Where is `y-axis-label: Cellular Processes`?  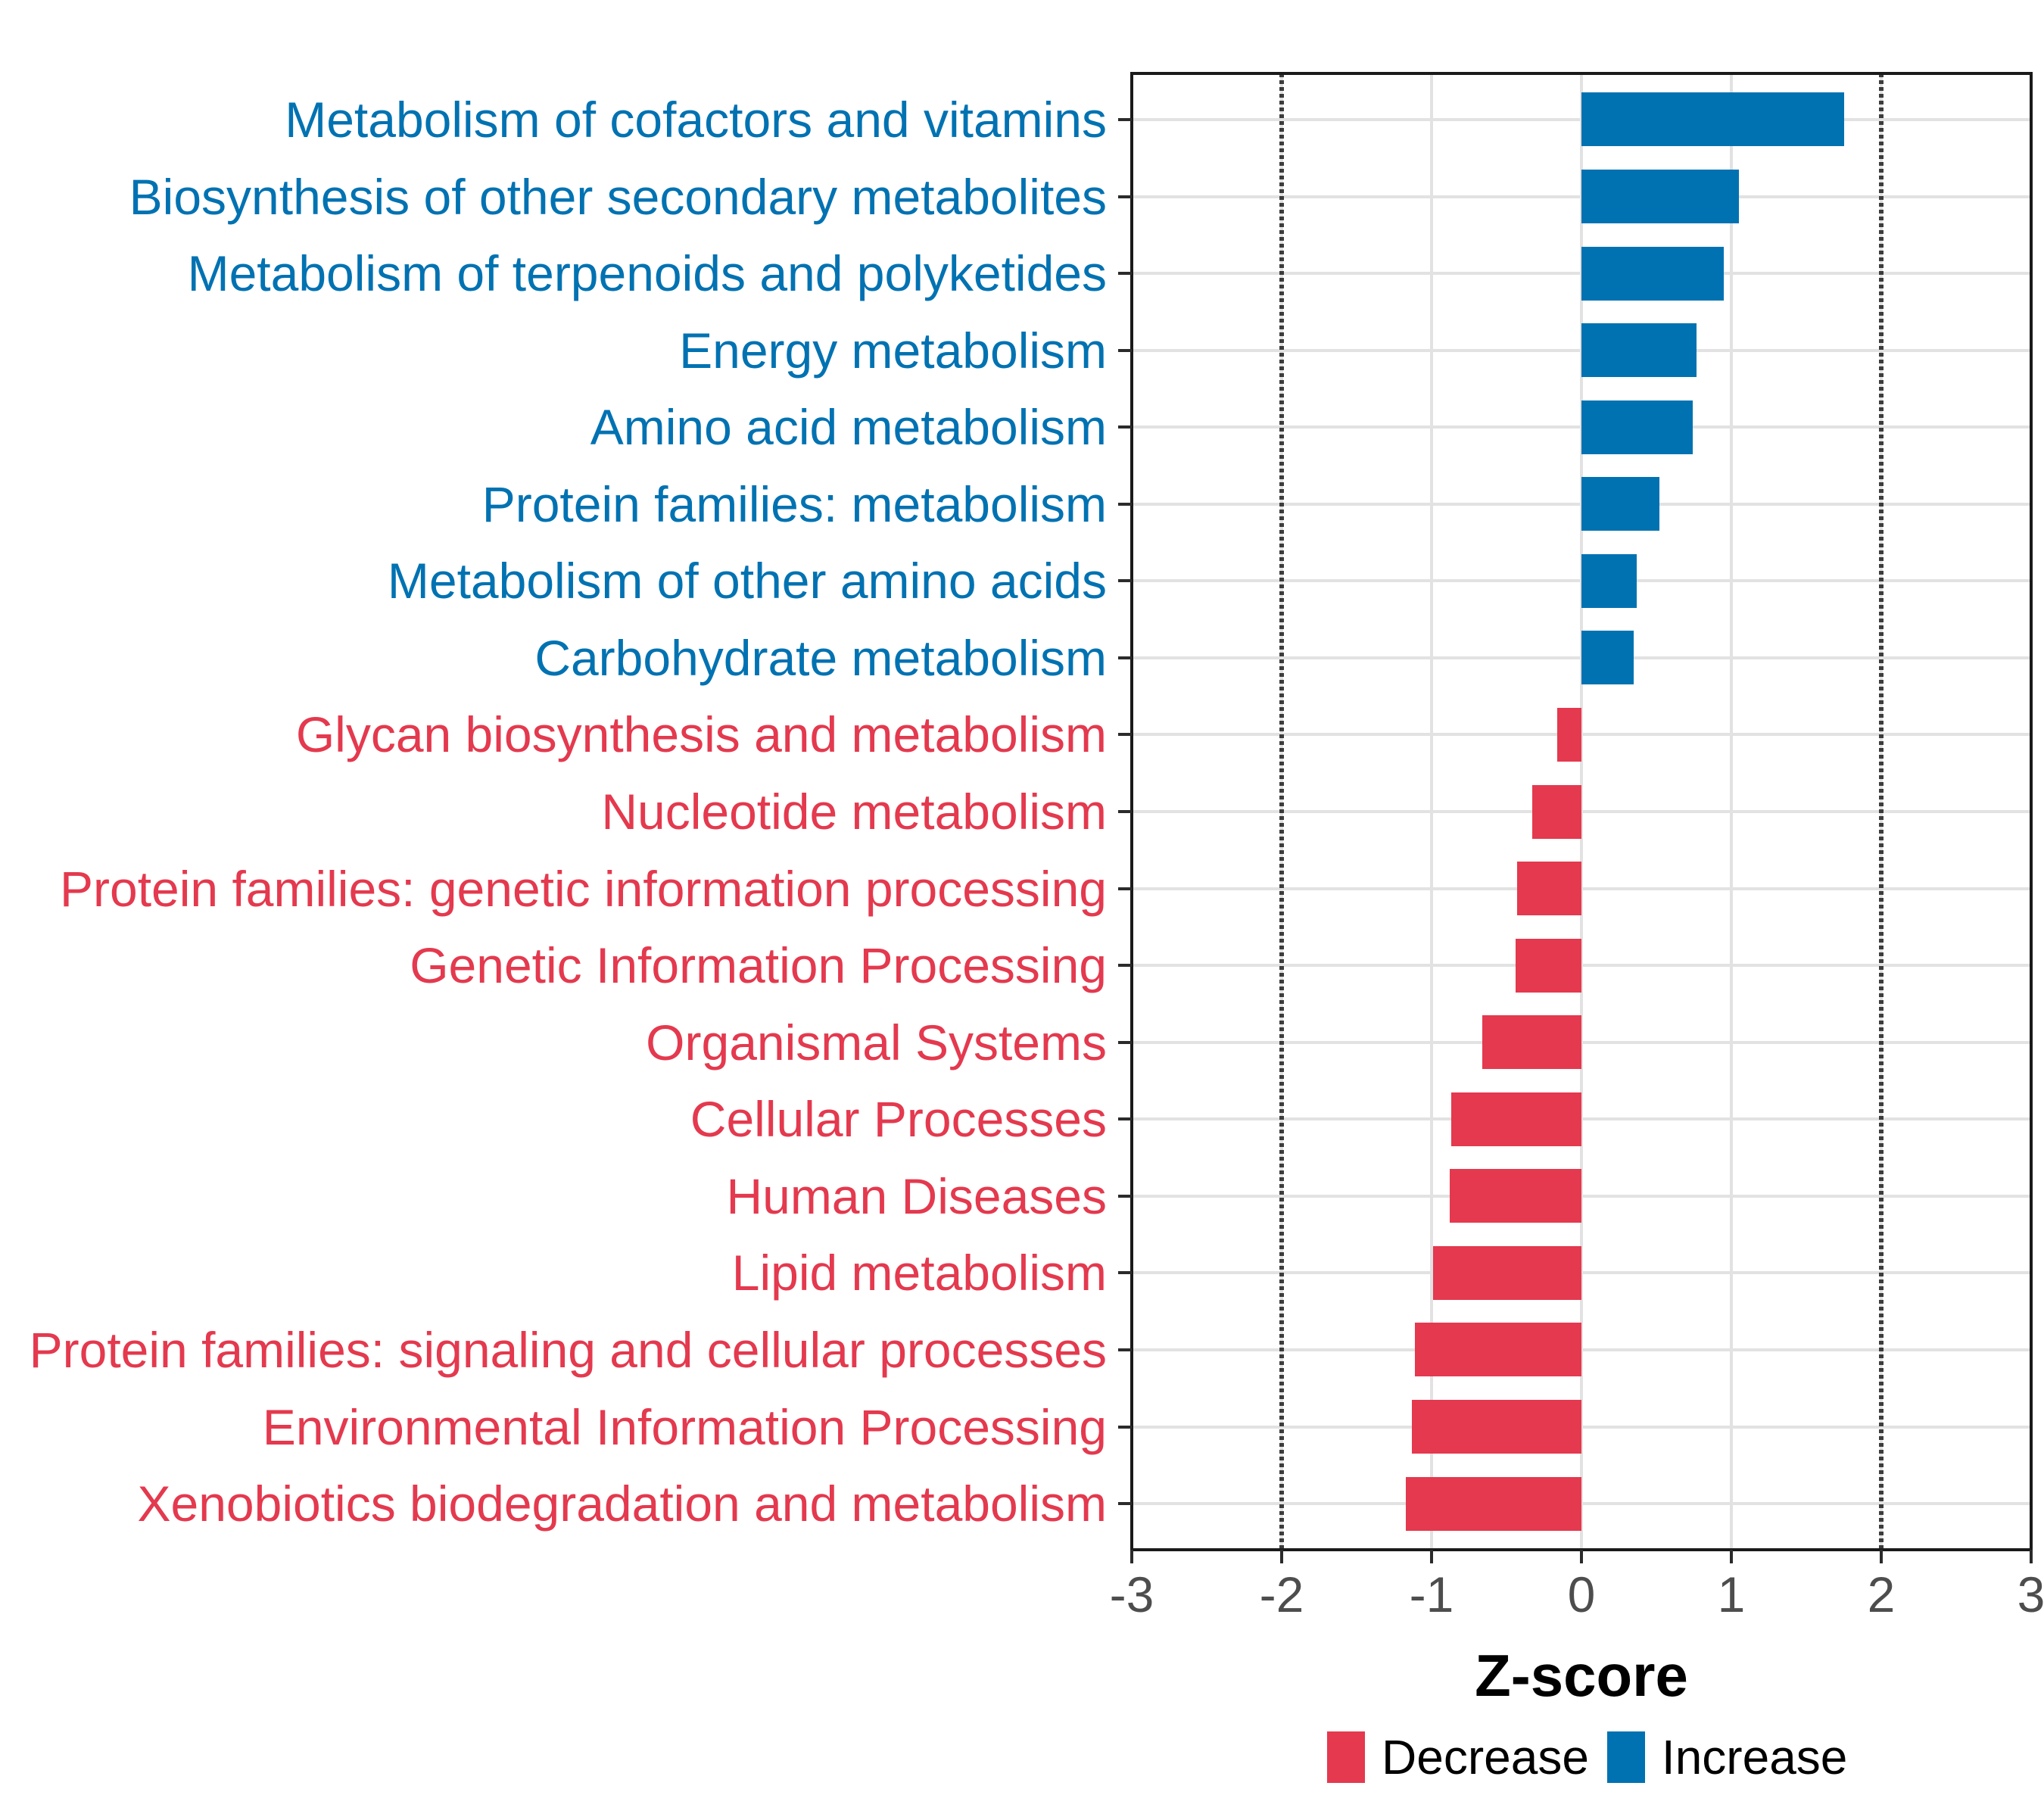 y-axis-label: Cellular Processes is located at coordinates (898, 1119).